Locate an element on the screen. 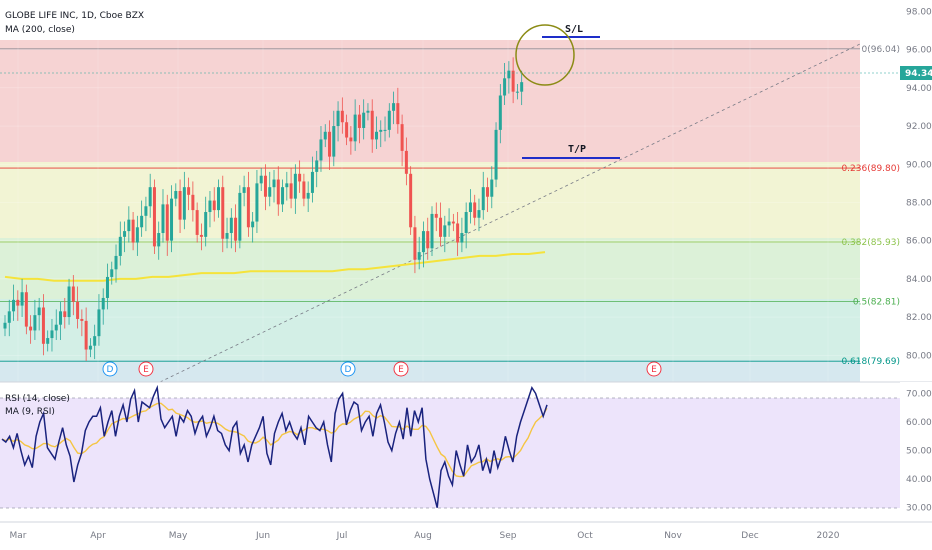  price-tick-label: 86.00 is located at coordinates (919, 242).